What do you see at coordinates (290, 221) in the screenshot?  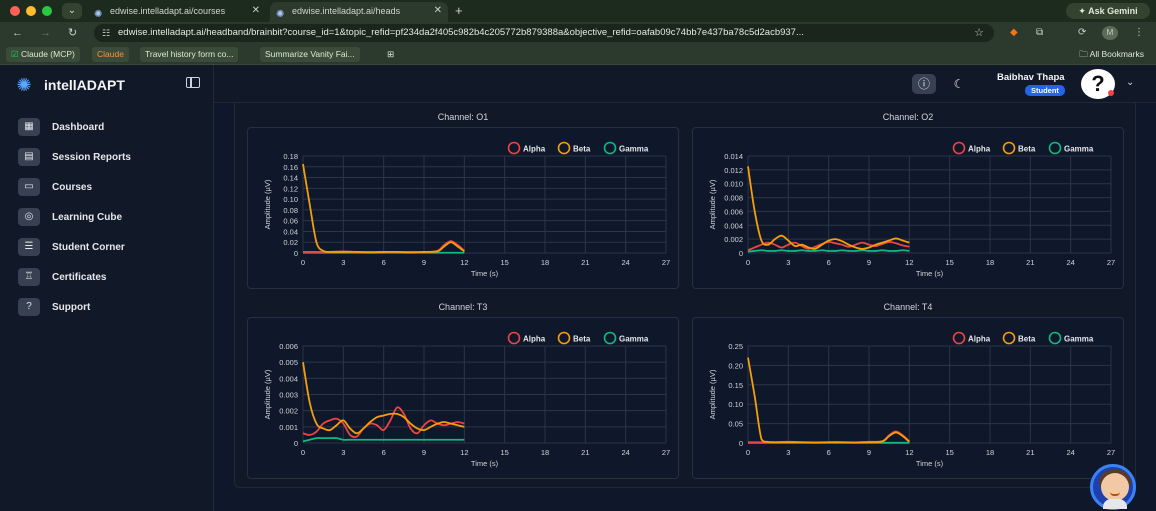 I see `y-tick-label: 0.06` at bounding box center [290, 221].